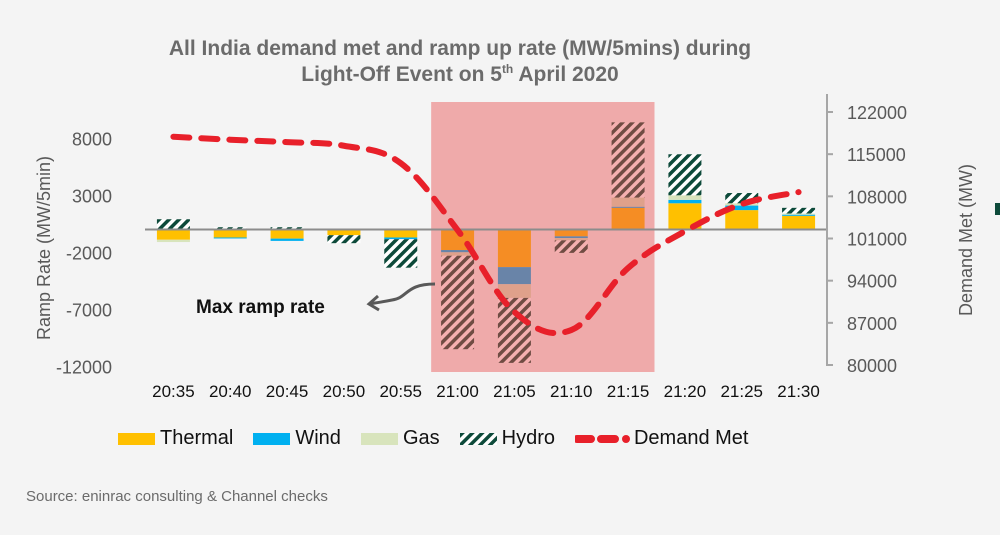 This screenshot has height=535, width=1000. Describe the element at coordinates (344, 391) in the screenshot. I see `x-tick-label: 20:50` at that location.